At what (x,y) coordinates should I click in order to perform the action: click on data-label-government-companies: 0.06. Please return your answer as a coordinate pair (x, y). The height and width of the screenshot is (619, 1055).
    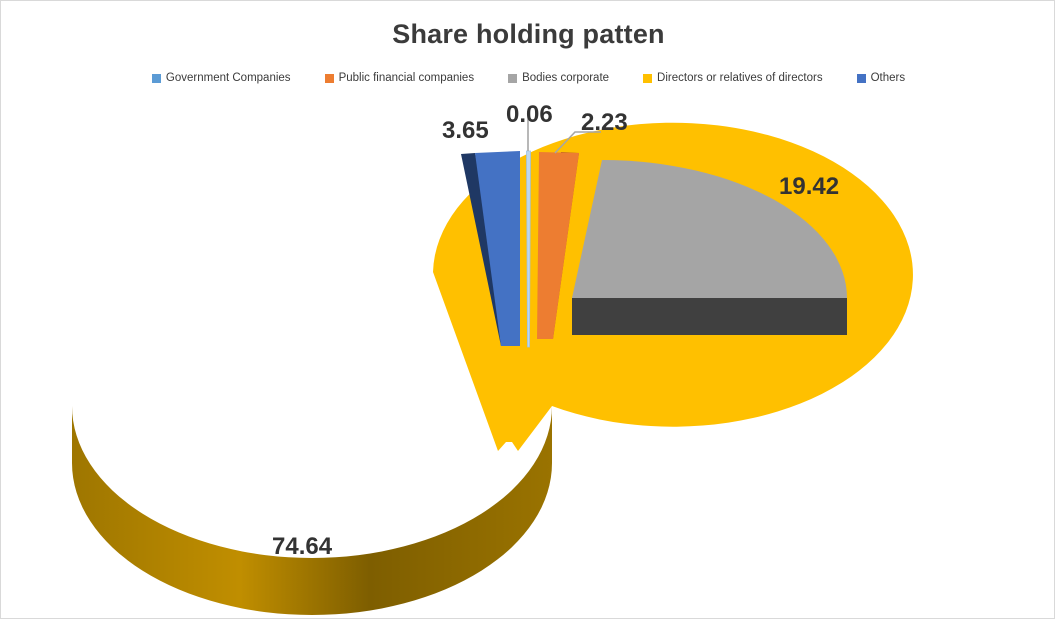
    Looking at the image, I should click on (529, 114).